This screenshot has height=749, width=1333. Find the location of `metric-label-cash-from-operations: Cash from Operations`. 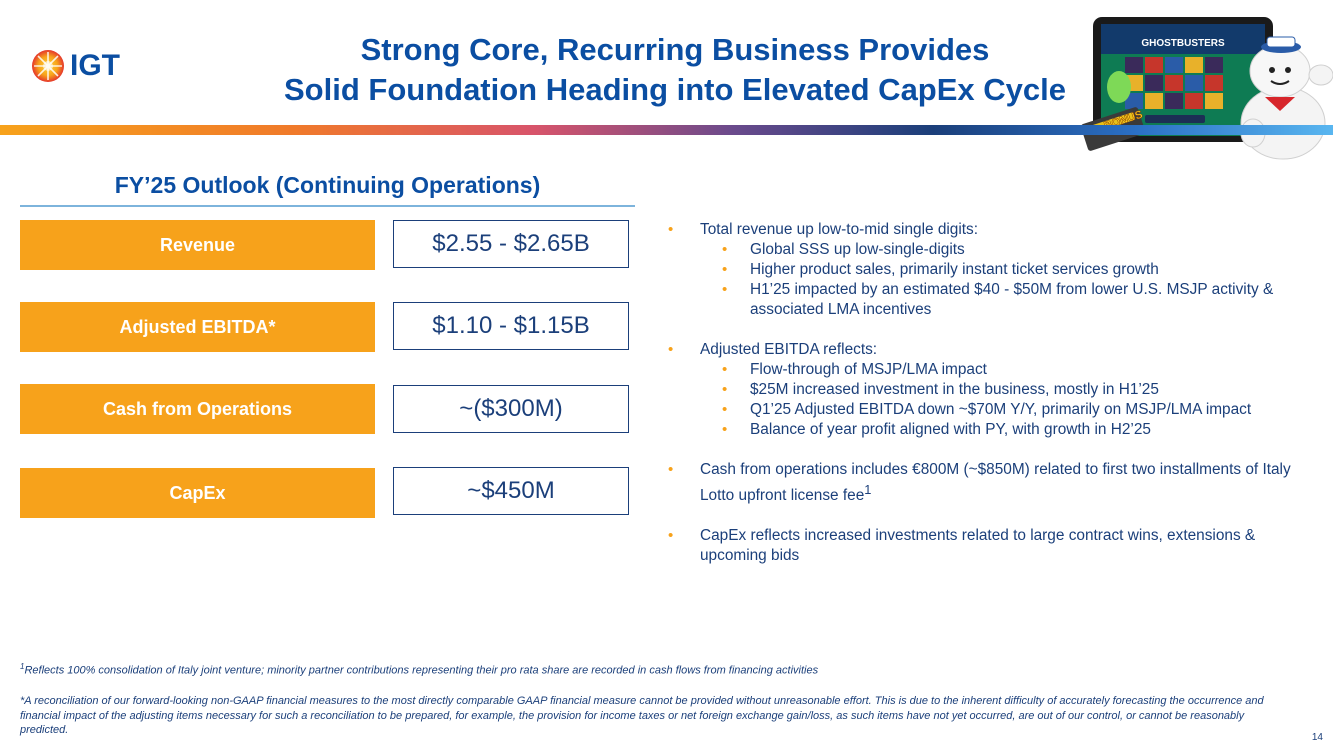

metric-label-cash-from-operations: Cash from Operations is located at coordinates (197, 409).